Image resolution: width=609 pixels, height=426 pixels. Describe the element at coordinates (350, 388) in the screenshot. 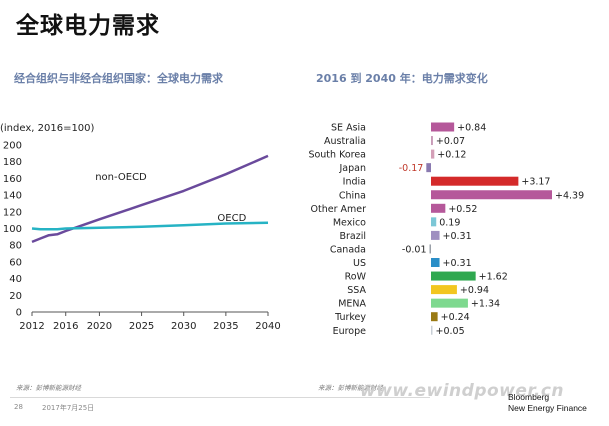

I see `source-note-right: 来源：彭博新能源财经` at that location.